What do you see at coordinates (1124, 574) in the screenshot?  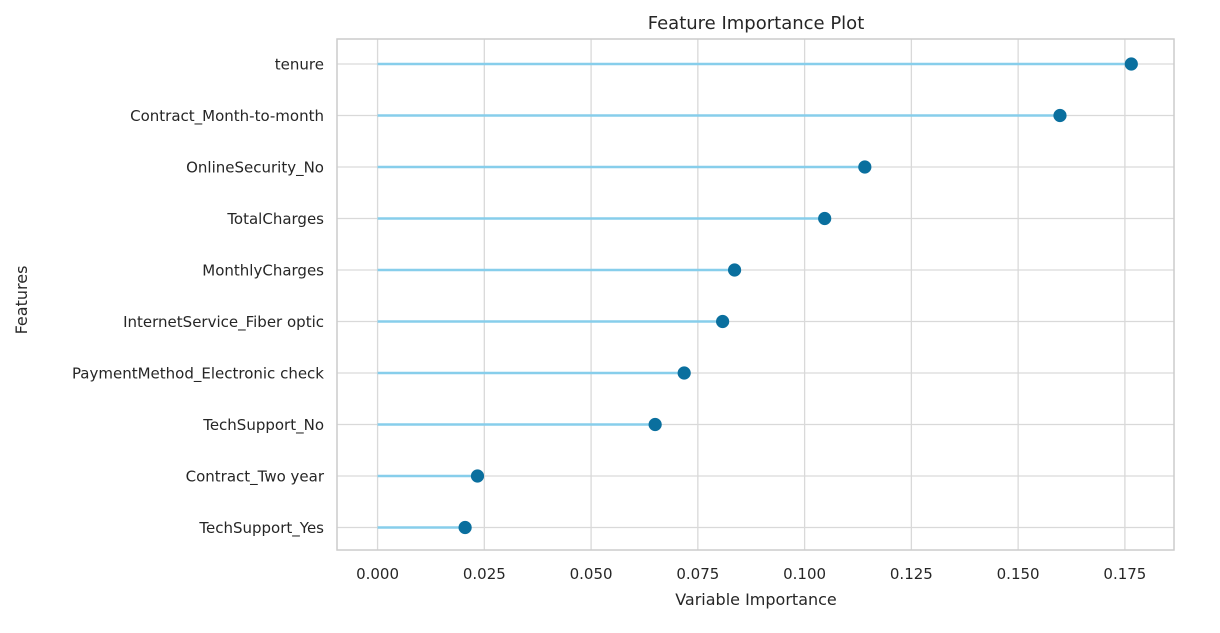 I see `x-tick-label: 0.175` at bounding box center [1124, 574].